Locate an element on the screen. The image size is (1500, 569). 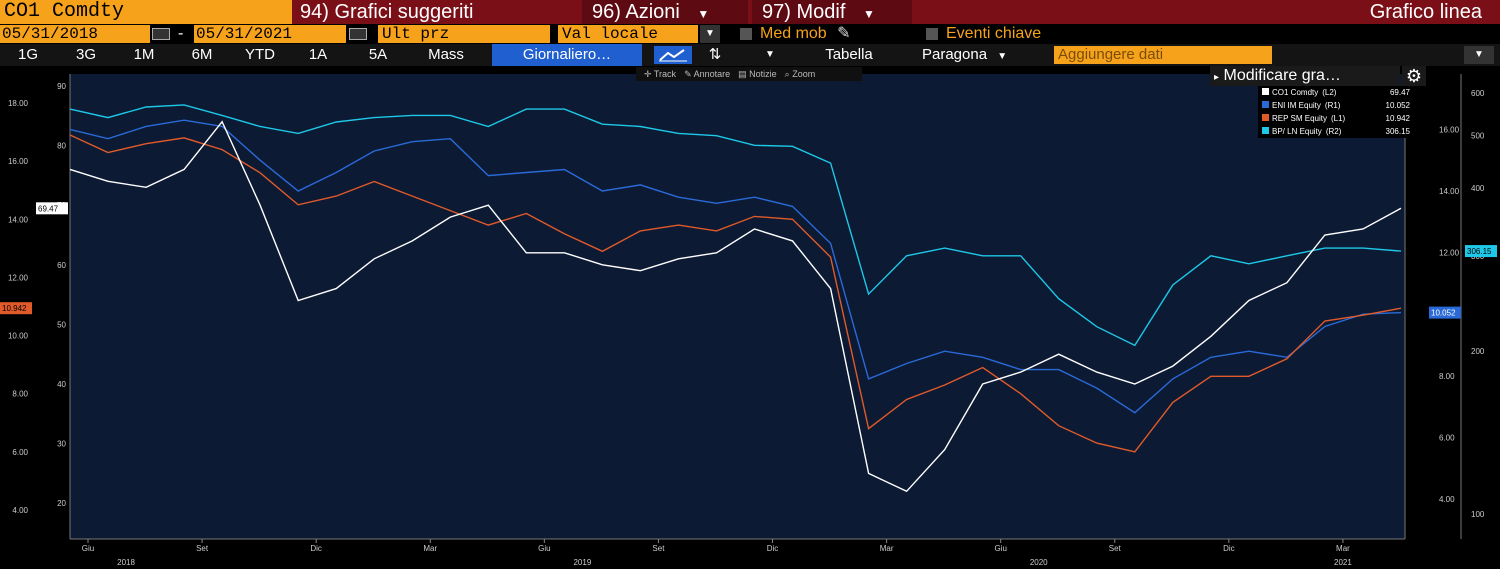
legend-value: 10.052 is located at coordinates (1397, 105).